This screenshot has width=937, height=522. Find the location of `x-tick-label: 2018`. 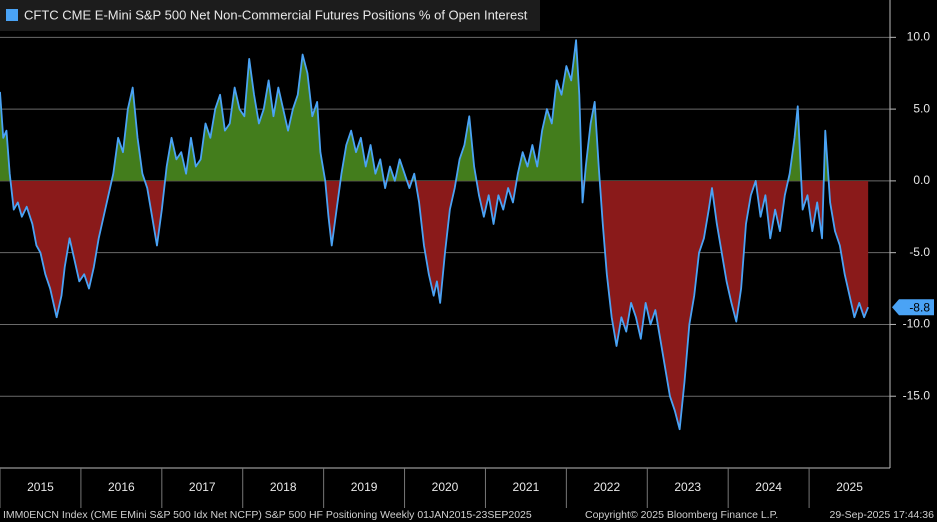

x-tick-label: 2018 is located at coordinates (283, 487).